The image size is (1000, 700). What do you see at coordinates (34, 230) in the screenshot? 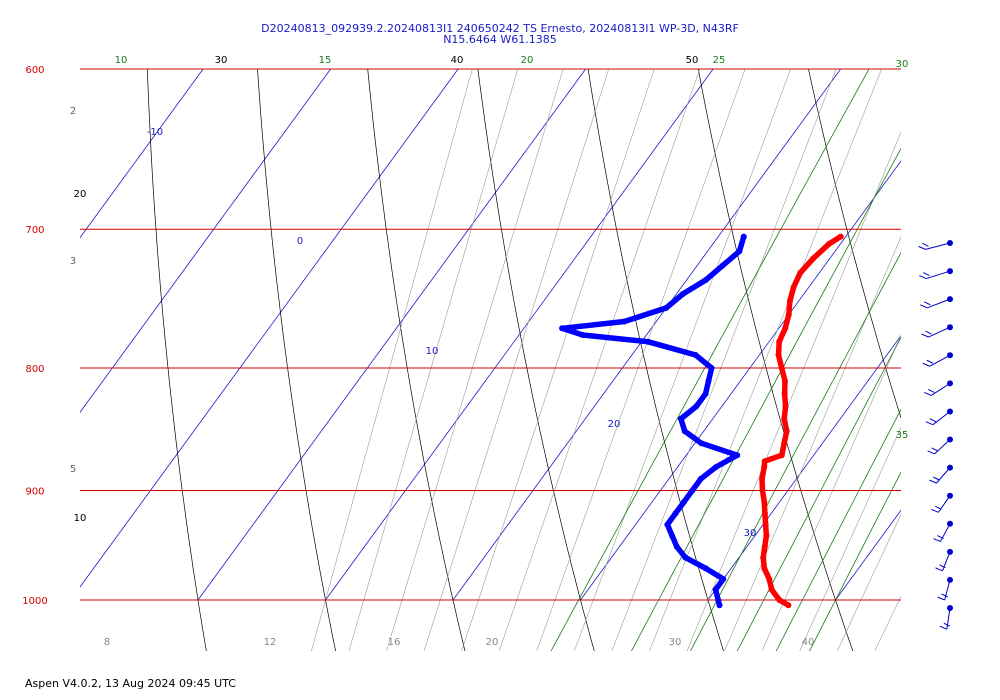
I see `pressure-label: 700` at bounding box center [34, 230].